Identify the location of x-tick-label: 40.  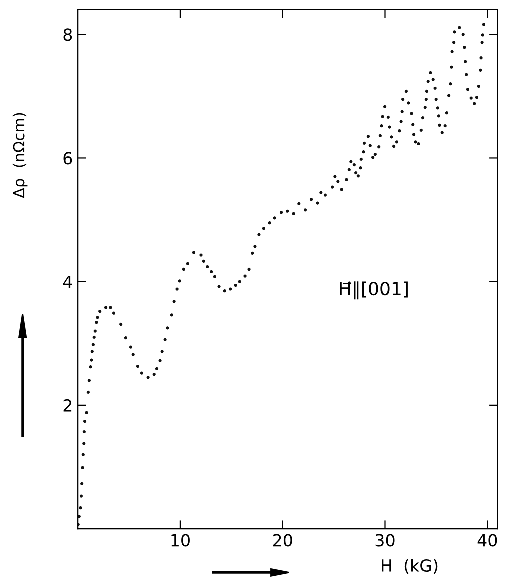
(488, 540).